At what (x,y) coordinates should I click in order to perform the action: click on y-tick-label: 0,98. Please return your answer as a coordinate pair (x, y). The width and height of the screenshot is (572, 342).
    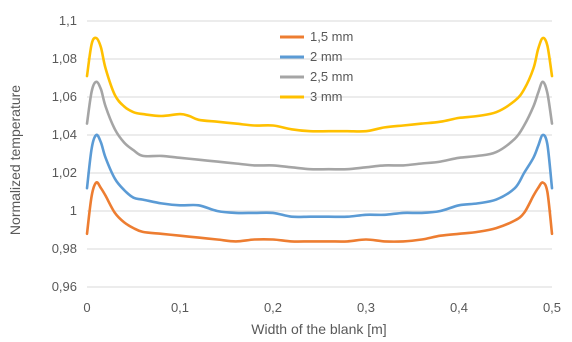
    Looking at the image, I should click on (64, 248).